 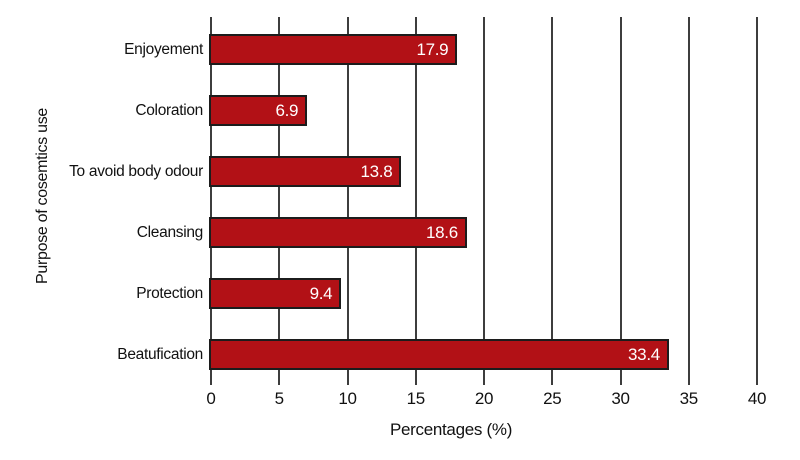 What do you see at coordinates (279, 398) in the screenshot?
I see `x-tick-label-5: 5` at bounding box center [279, 398].